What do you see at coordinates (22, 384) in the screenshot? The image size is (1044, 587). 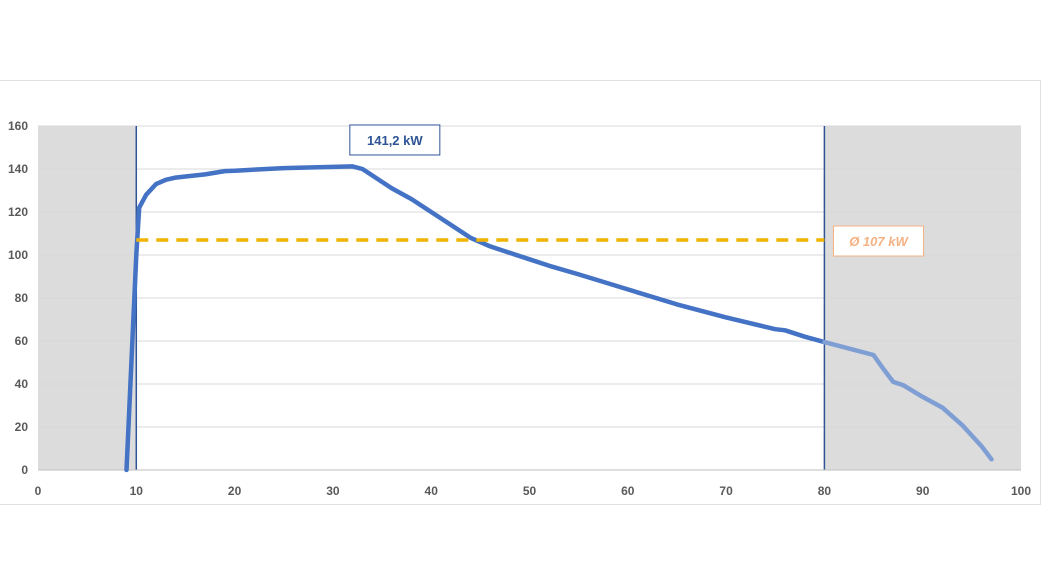 I see `y-tick-label-40: 40` at bounding box center [22, 384].